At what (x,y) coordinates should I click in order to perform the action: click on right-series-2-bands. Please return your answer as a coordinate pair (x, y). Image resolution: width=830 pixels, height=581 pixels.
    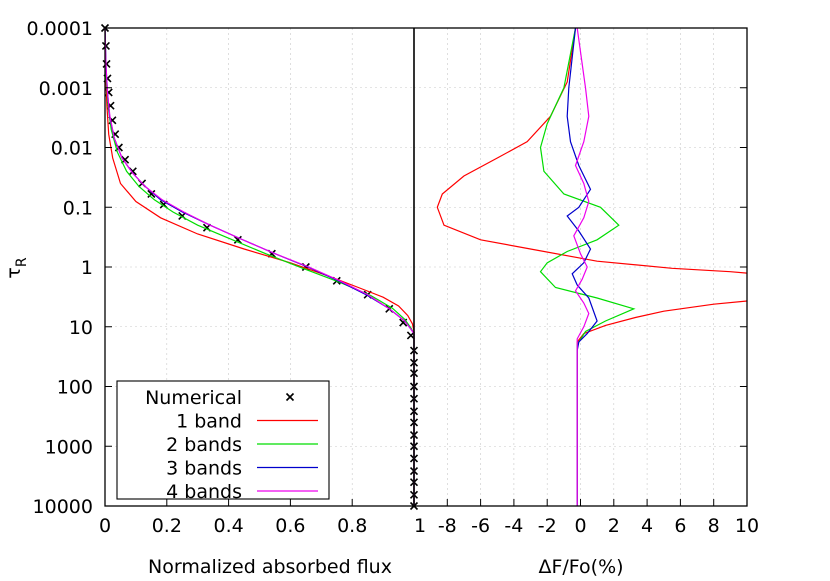
    Looking at the image, I should click on (587, 267).